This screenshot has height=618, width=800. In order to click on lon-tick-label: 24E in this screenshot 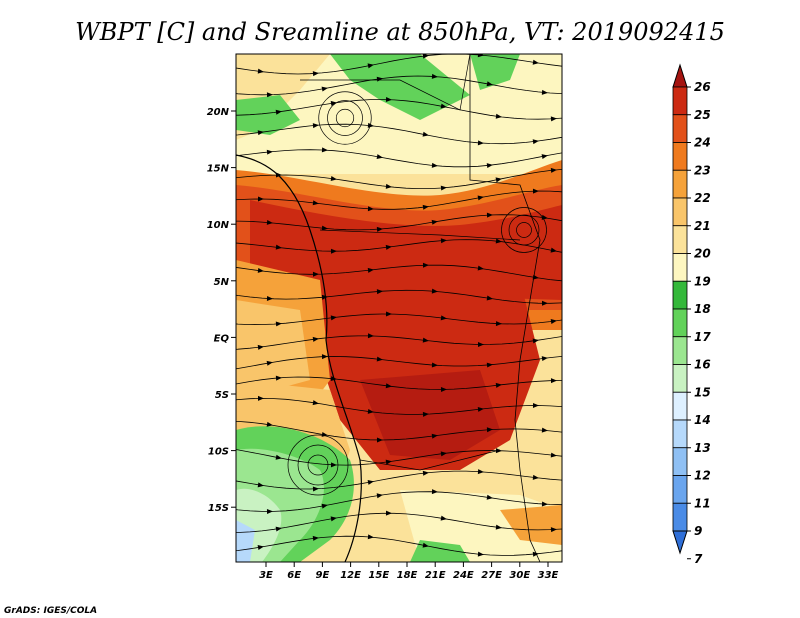, I will do `click(463, 575)`.